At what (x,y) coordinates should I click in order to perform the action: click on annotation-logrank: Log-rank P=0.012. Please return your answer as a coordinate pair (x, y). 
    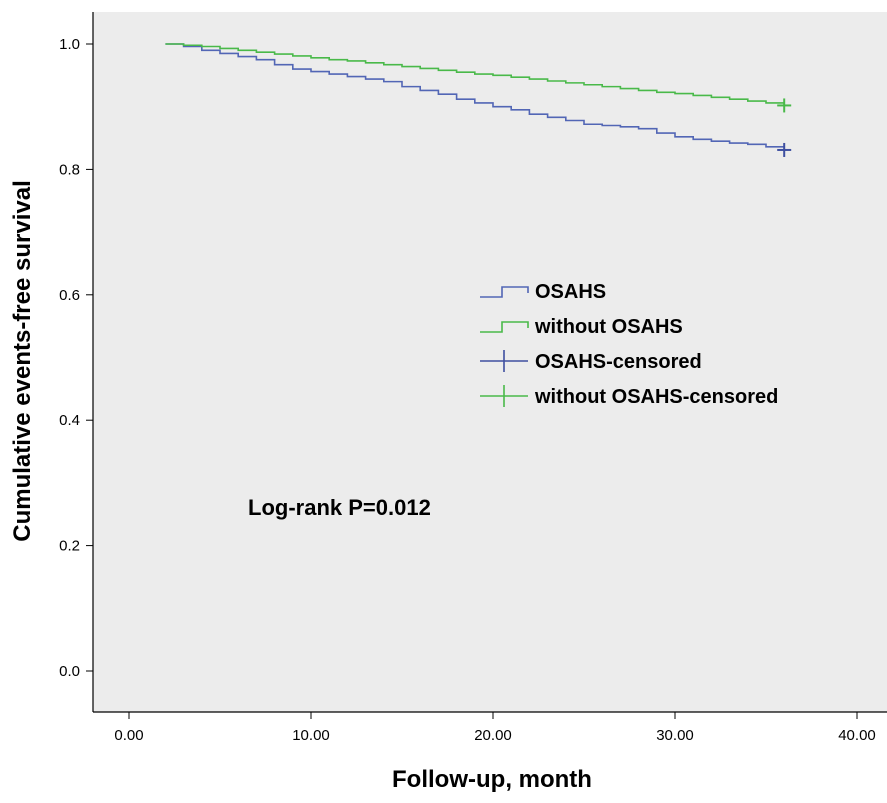
    Looking at the image, I should click on (339, 507).